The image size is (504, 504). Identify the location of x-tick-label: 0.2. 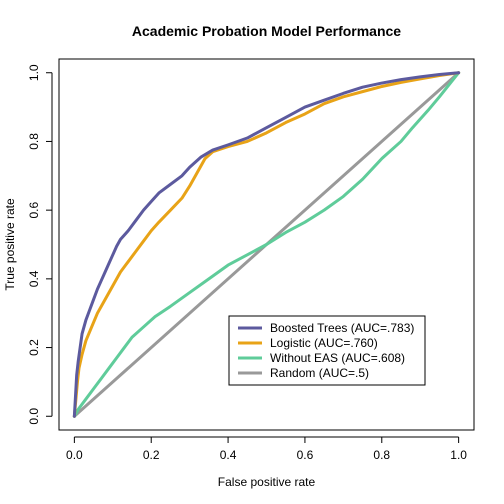
(151, 455).